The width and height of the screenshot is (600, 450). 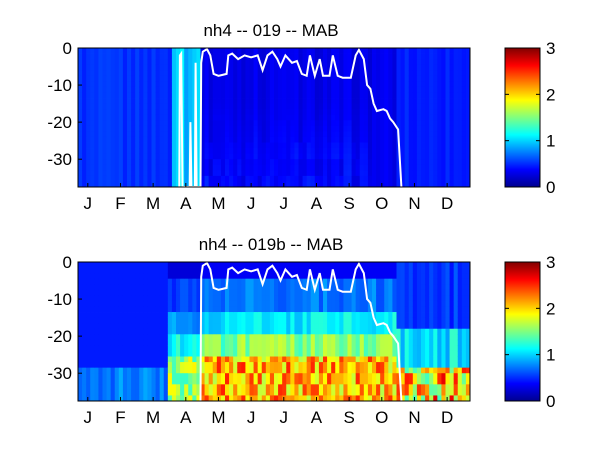 What do you see at coordinates (251, 417) in the screenshot?
I see `x-tick-label: J` at bounding box center [251, 417].